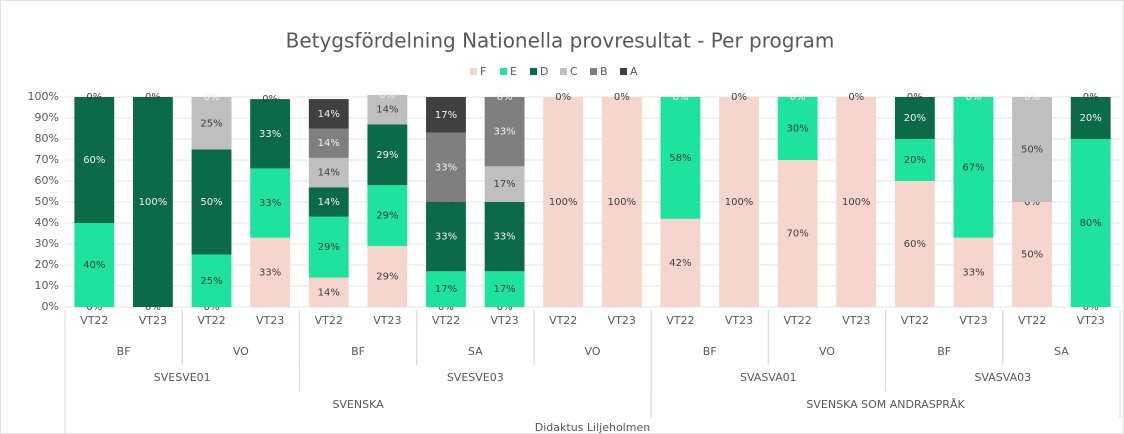 This screenshot has height=434, width=1124. Describe the element at coordinates (680, 158) in the screenshot. I see `data-label: 58%` at that location.